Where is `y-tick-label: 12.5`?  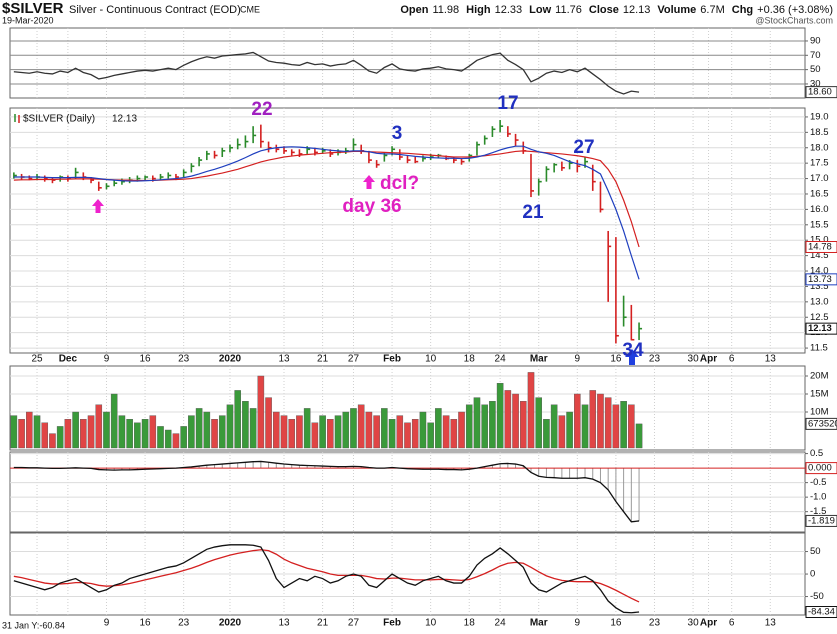 y-tick-label: 12.5 is located at coordinates (819, 317).